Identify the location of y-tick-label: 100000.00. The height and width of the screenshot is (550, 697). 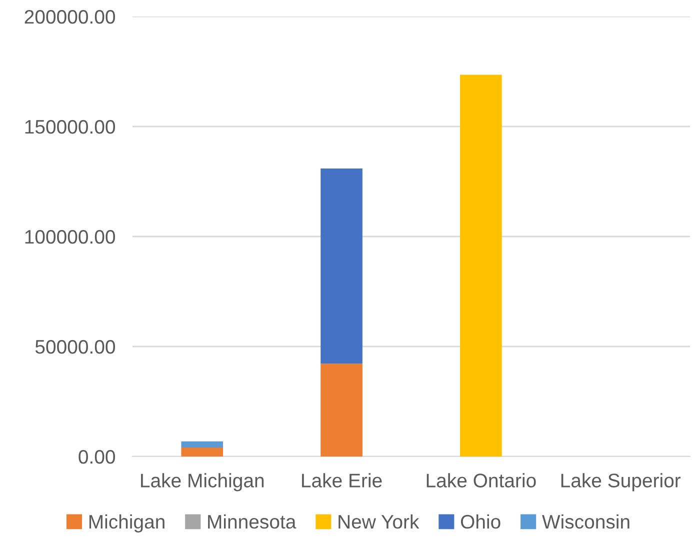
(70, 237).